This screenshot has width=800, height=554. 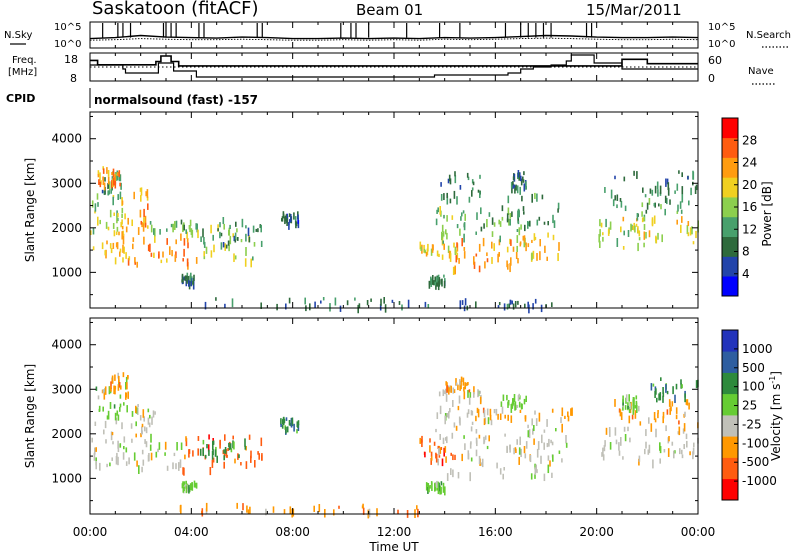 I want to click on colorbar-tick-label: 16, so click(x=749, y=207).